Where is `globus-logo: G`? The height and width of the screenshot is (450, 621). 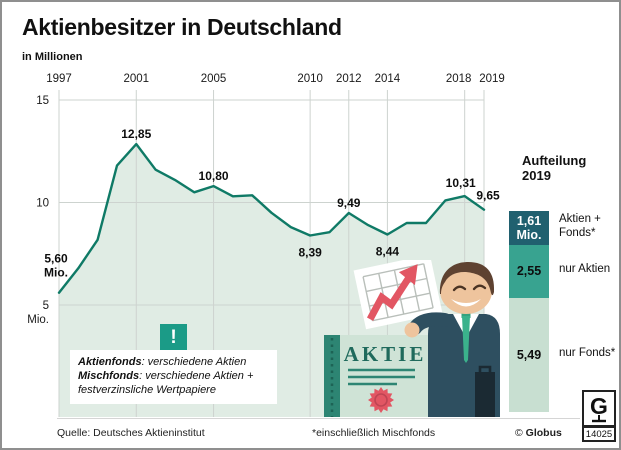
globus-logo: G is located at coordinates (599, 408).